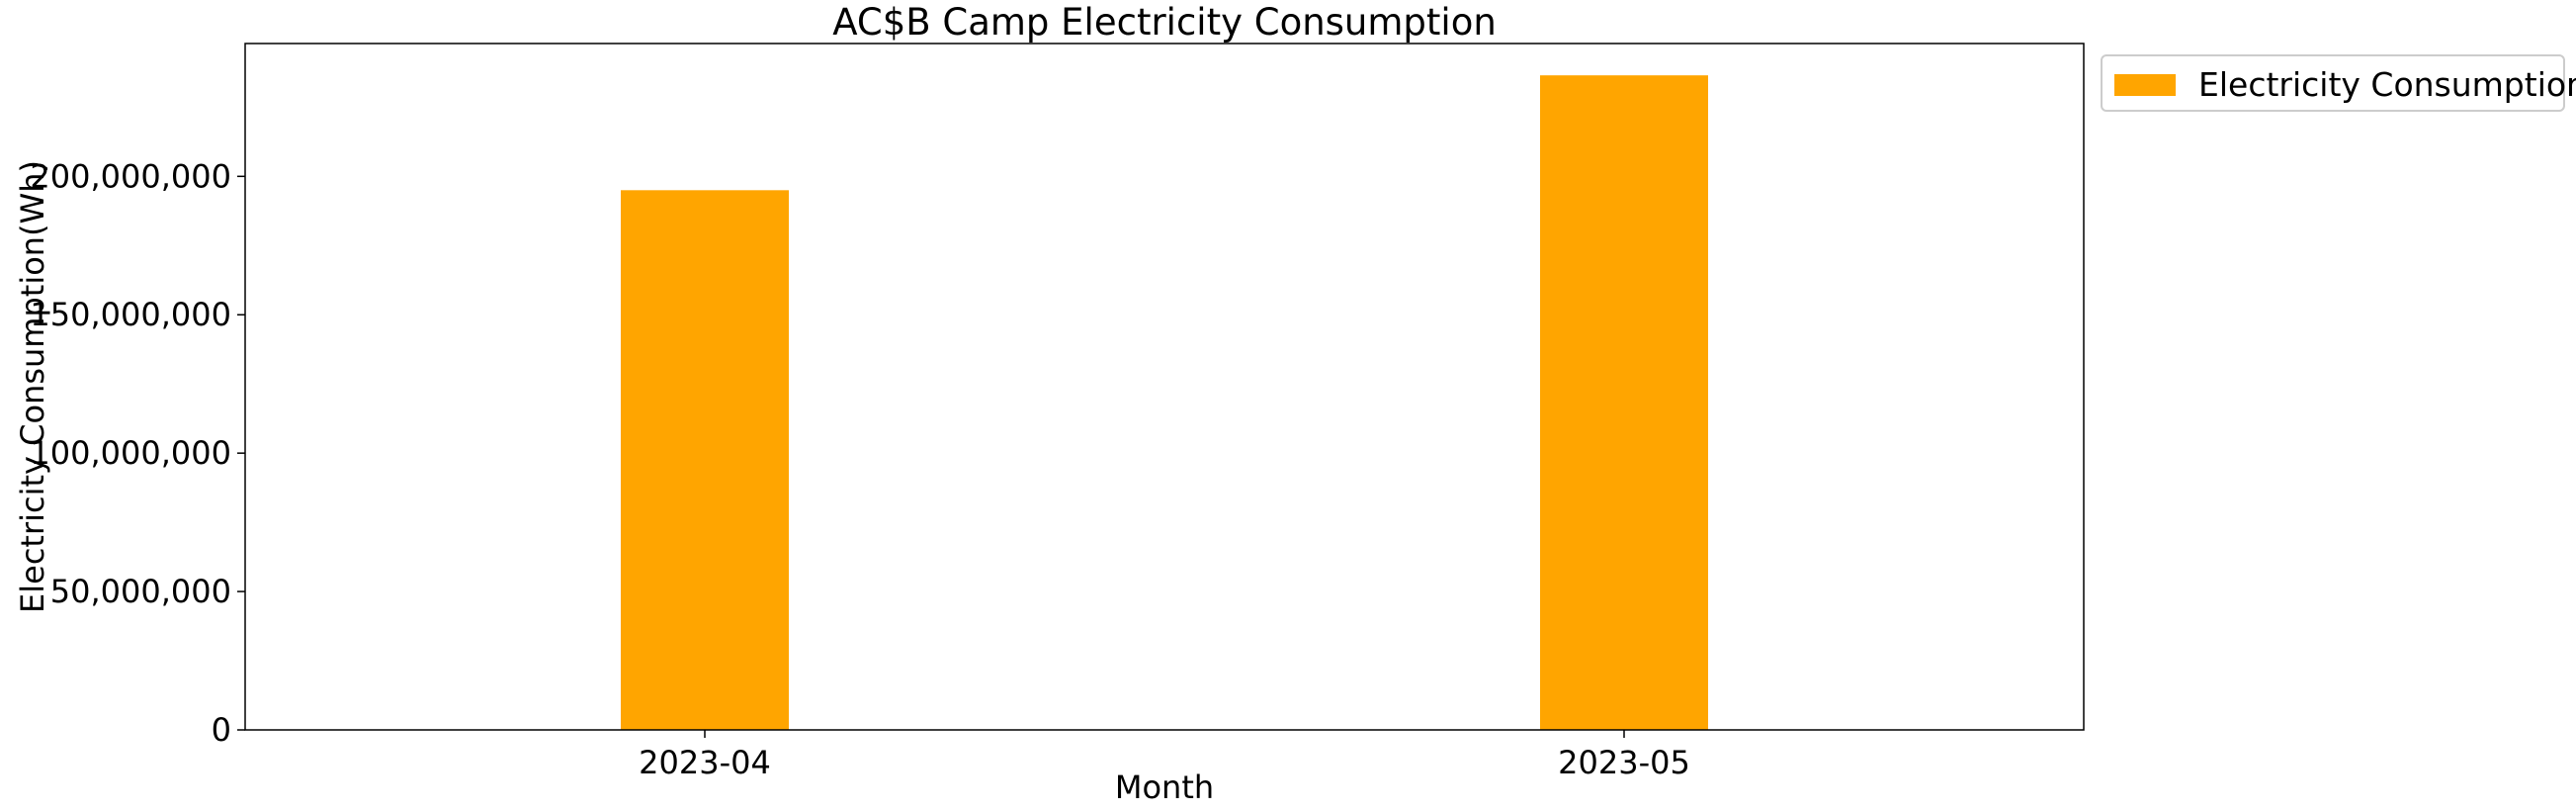  What do you see at coordinates (140, 591) in the screenshot?
I see `y-tick-label: 50,000,000` at bounding box center [140, 591].